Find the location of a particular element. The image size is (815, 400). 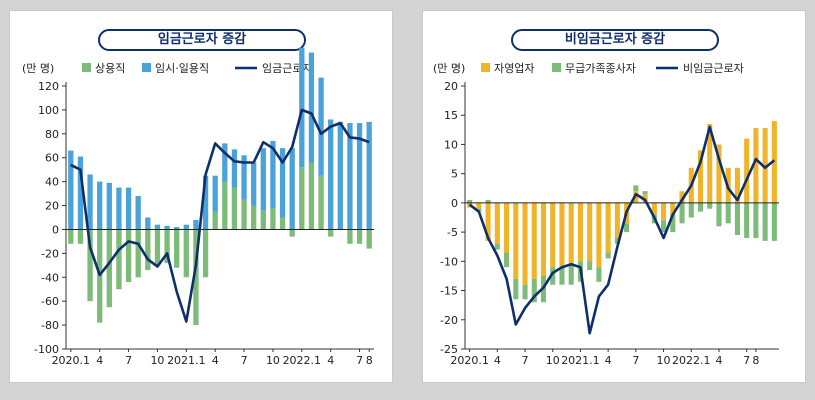

x-tick-label: 2020.1 is located at coordinates (71, 360).